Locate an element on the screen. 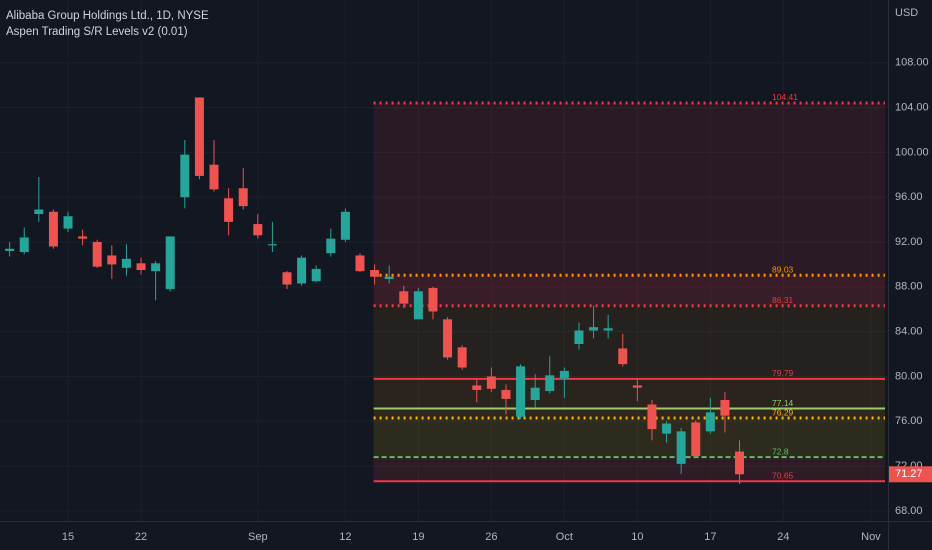  y-tick-label: 108.00 is located at coordinates (912, 63).